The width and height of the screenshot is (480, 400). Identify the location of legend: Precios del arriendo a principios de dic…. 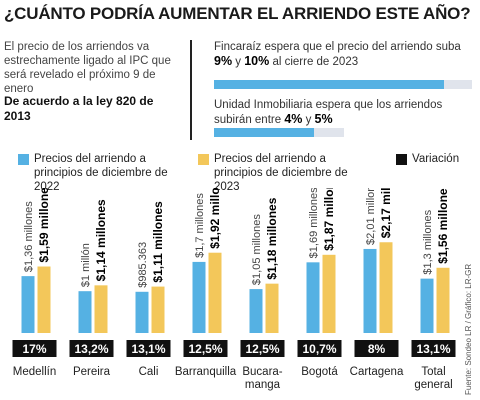
(240, 172).